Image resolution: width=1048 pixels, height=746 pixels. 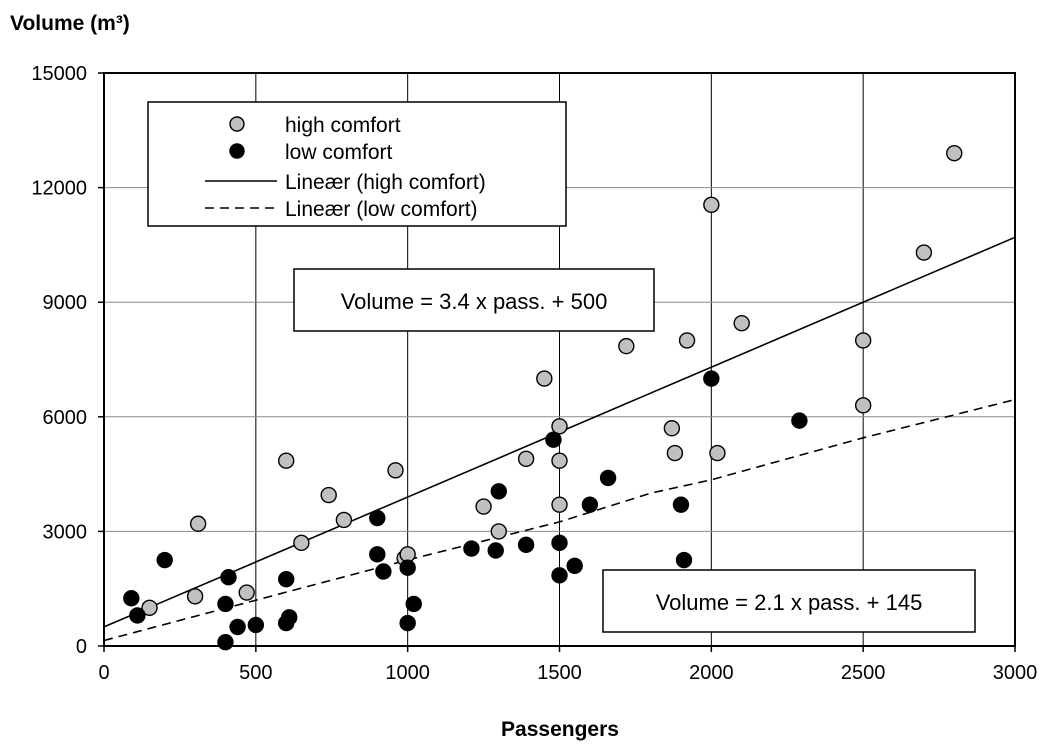 I want to click on y-tick-label: 3000, so click(x=65, y=532).